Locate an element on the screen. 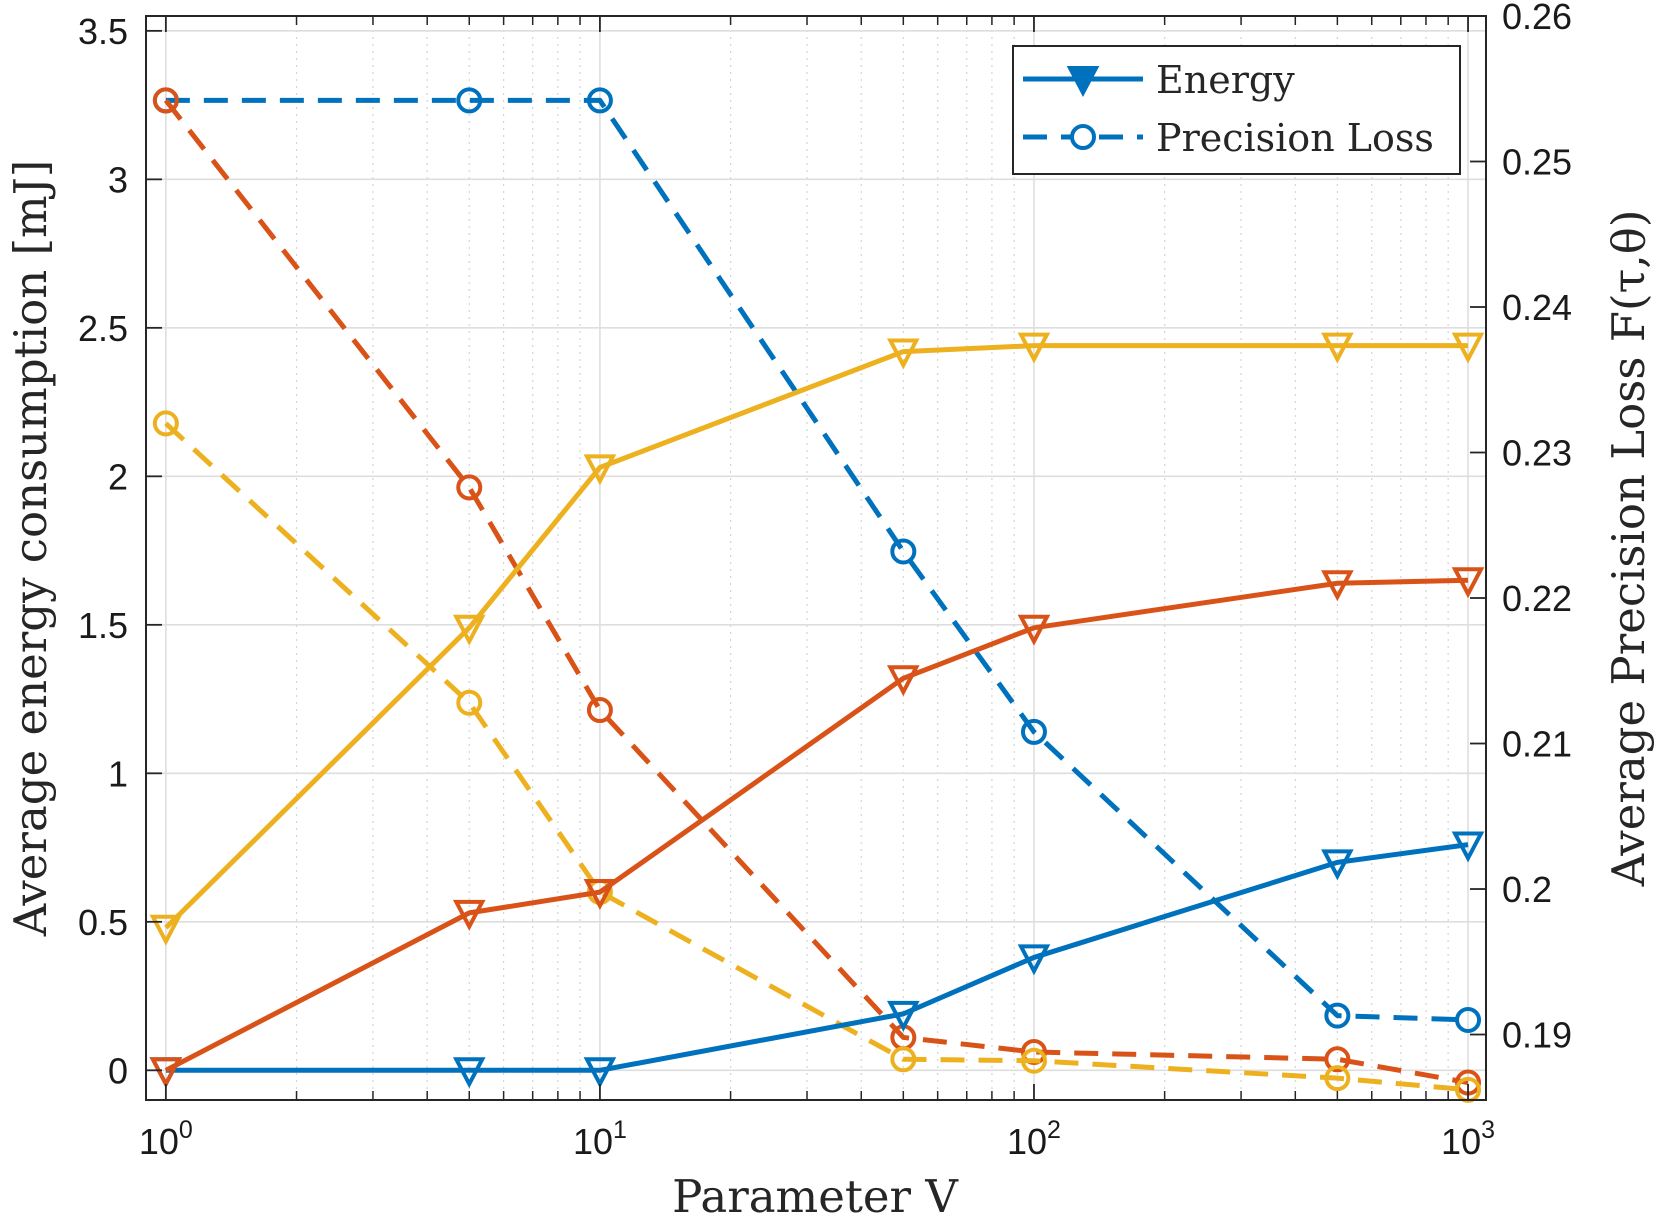 The width and height of the screenshot is (1661, 1228). legend-sample-energy is located at coordinates (1083, 81).